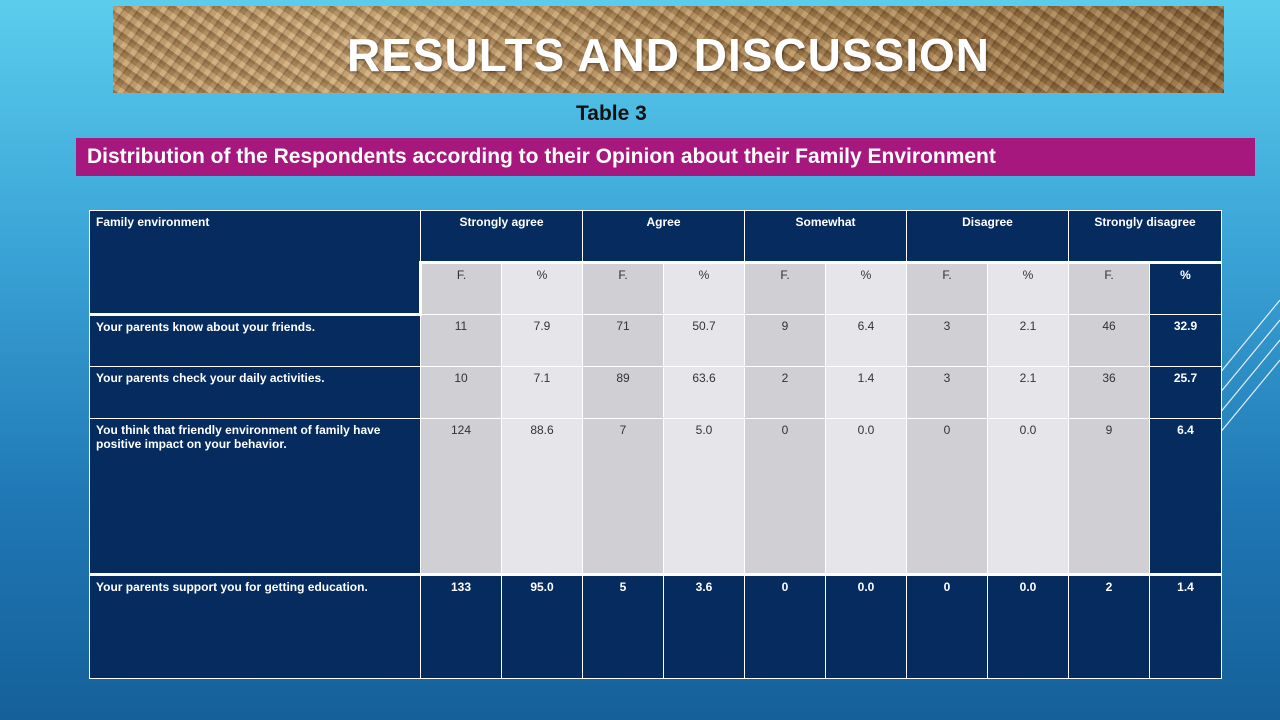 Image resolution: width=1280 pixels, height=720 pixels. I want to click on header-strongly-disagree: Strongly disagree, so click(1145, 236).